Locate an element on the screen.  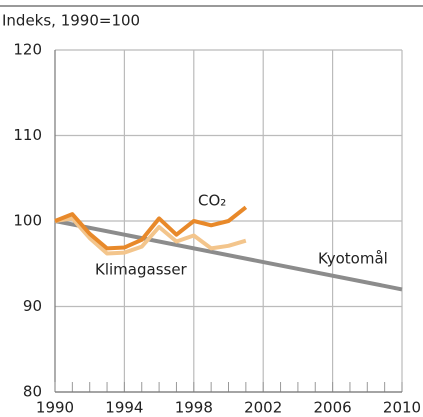
series-label: CO₂ is located at coordinates (212, 201).